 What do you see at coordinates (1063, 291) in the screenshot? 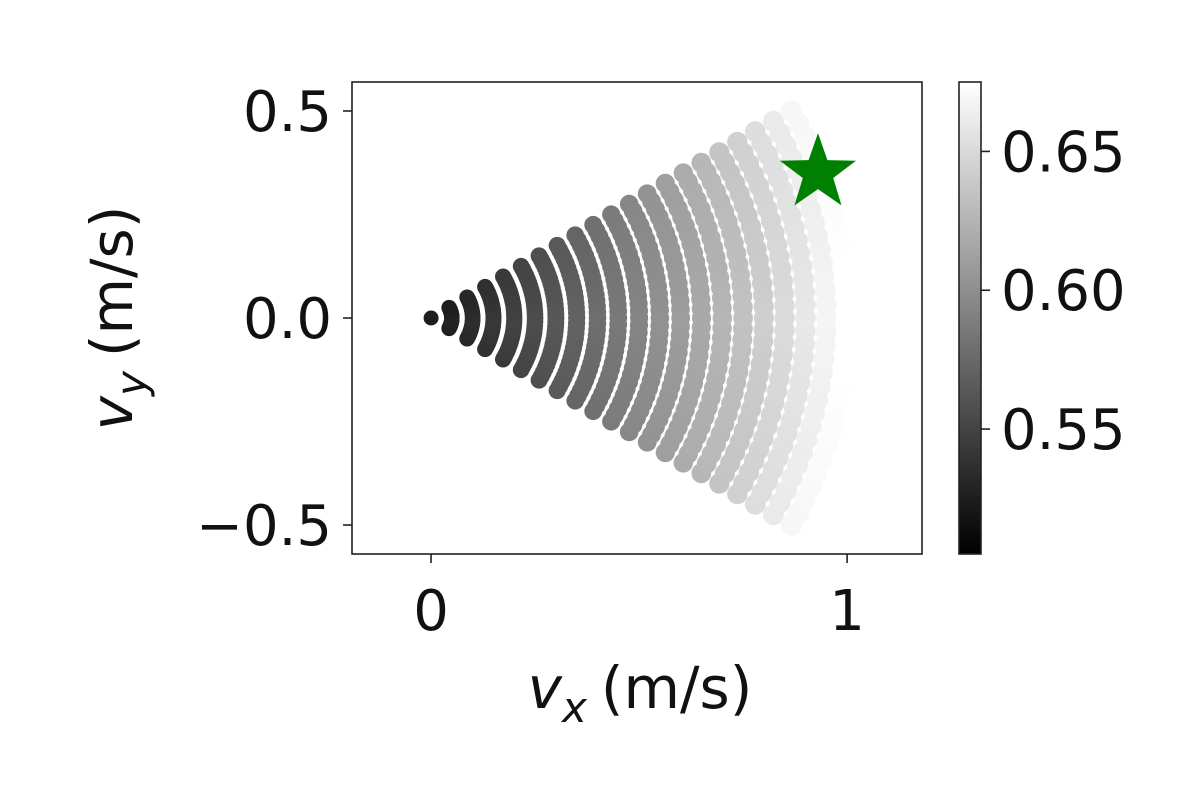
I see `colorbar-tick-label: 0.60` at bounding box center [1063, 291].